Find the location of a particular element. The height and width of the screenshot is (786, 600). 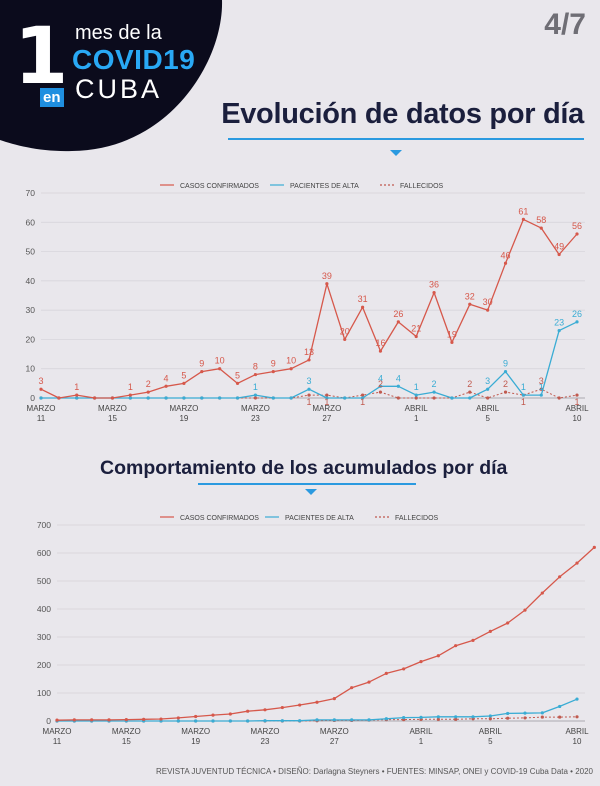

data-label-pacientes-de-alta: 1 is located at coordinates (541, 387).